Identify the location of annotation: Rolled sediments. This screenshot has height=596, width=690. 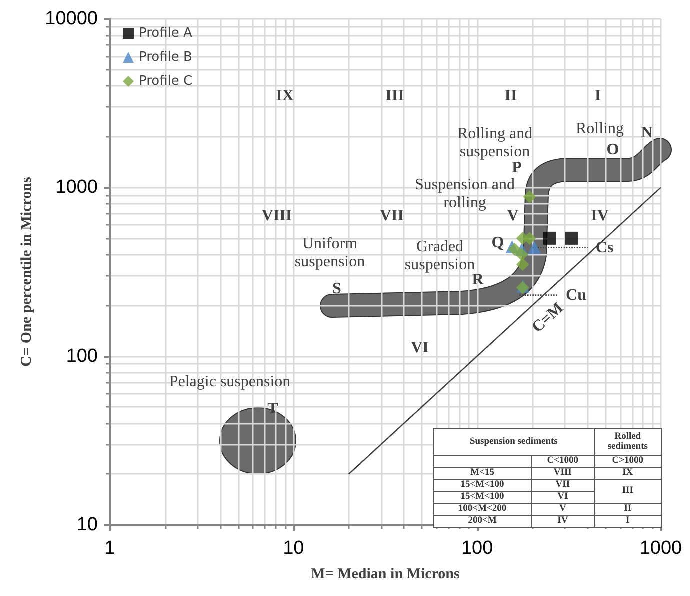
(628, 442).